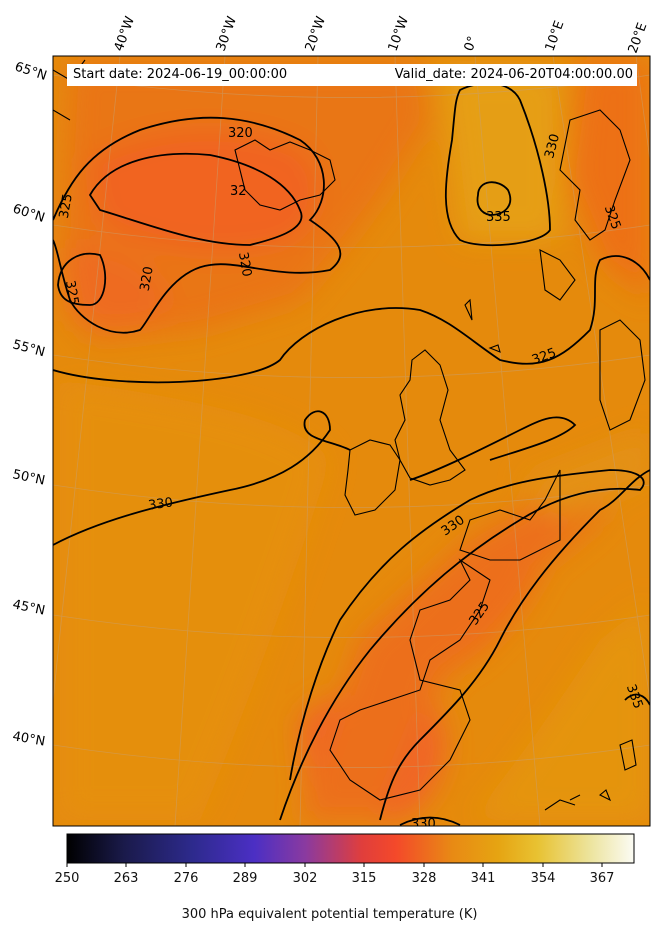 The width and height of the screenshot is (659, 940). What do you see at coordinates (543, 878) in the screenshot?
I see `colorbar-tick-label: 354` at bounding box center [543, 878].